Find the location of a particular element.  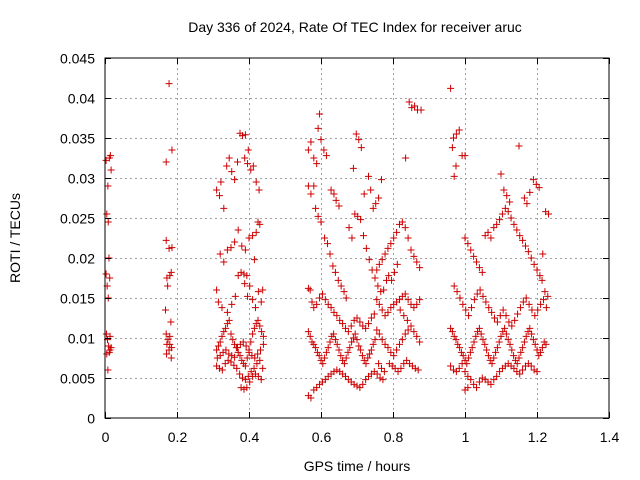

y-tick-label: 0.015 is located at coordinates (77, 299).